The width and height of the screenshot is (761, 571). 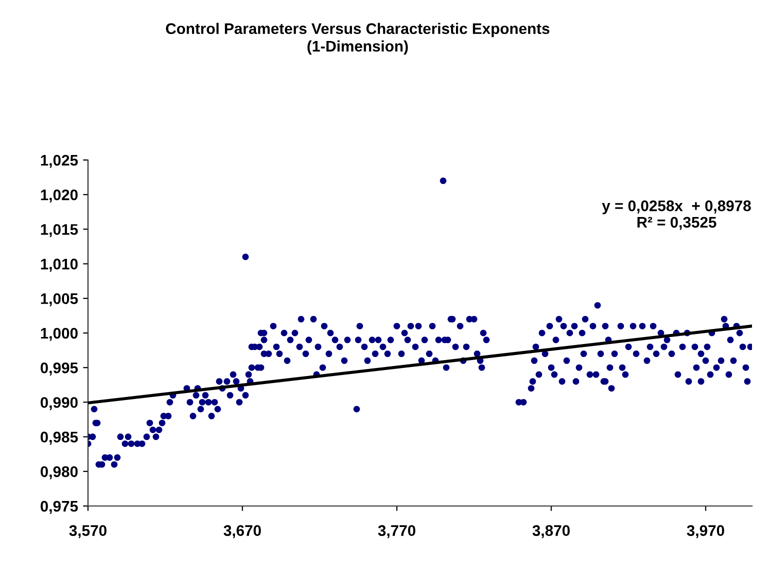 What do you see at coordinates (59, 195) in the screenshot?
I see `y-tick-label: 1,020` at bounding box center [59, 195].